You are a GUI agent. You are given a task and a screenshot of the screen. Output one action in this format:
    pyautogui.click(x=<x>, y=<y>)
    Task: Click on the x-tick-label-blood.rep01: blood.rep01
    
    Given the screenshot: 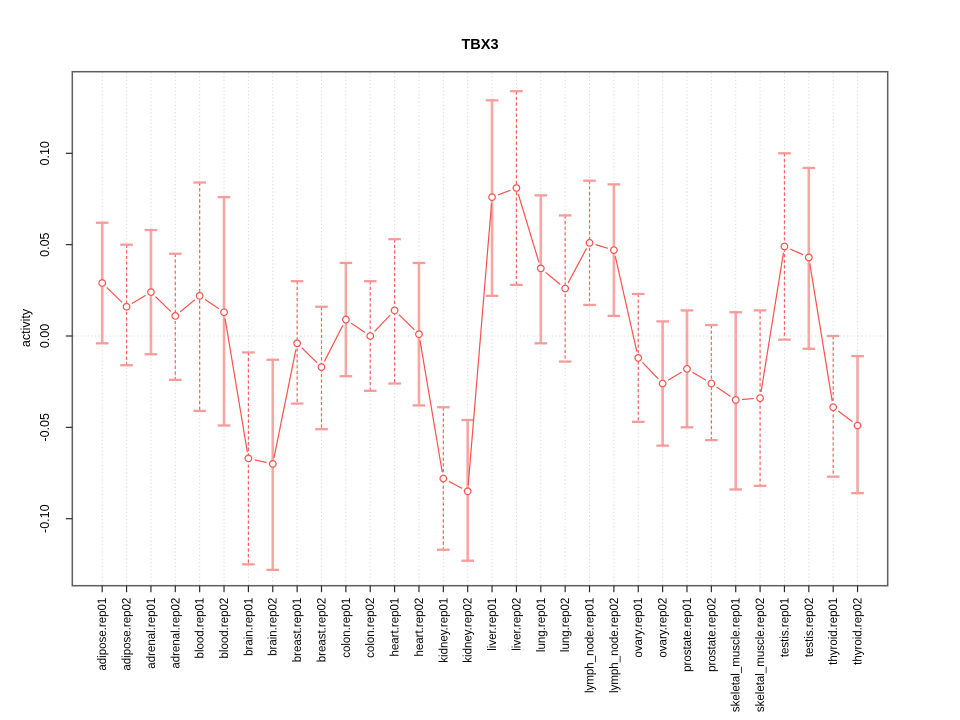 What is the action you would take?
    pyautogui.click(x=201, y=628)
    